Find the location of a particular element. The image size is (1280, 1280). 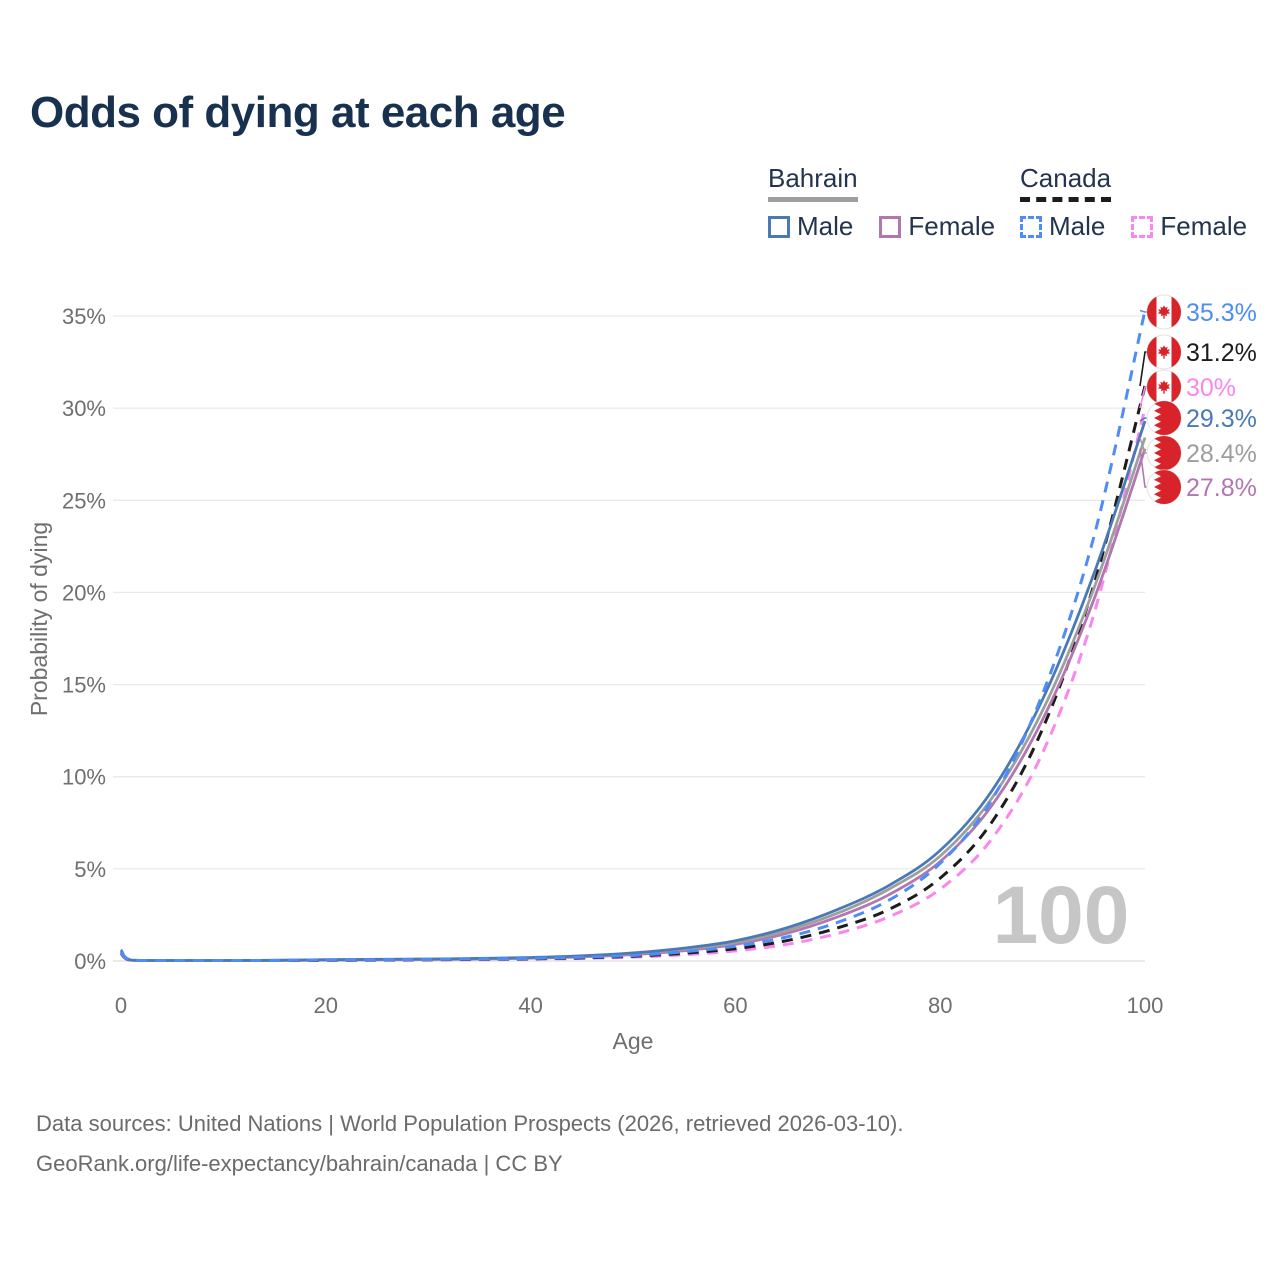

y-tick-label: 10% is located at coordinates (84, 777).